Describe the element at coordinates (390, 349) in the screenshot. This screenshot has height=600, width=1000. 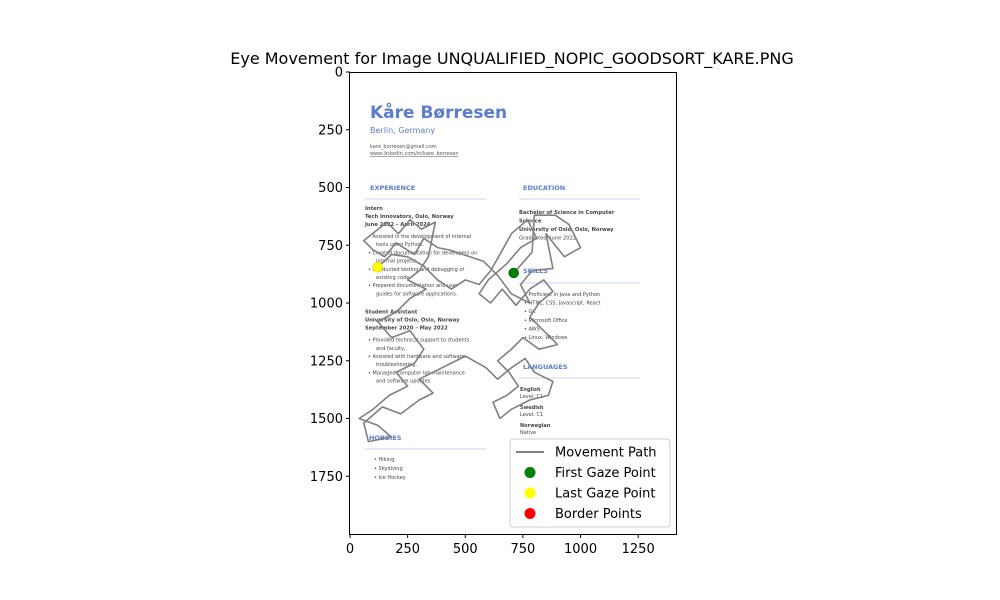
I see `resume-line: and faculty.` at that location.